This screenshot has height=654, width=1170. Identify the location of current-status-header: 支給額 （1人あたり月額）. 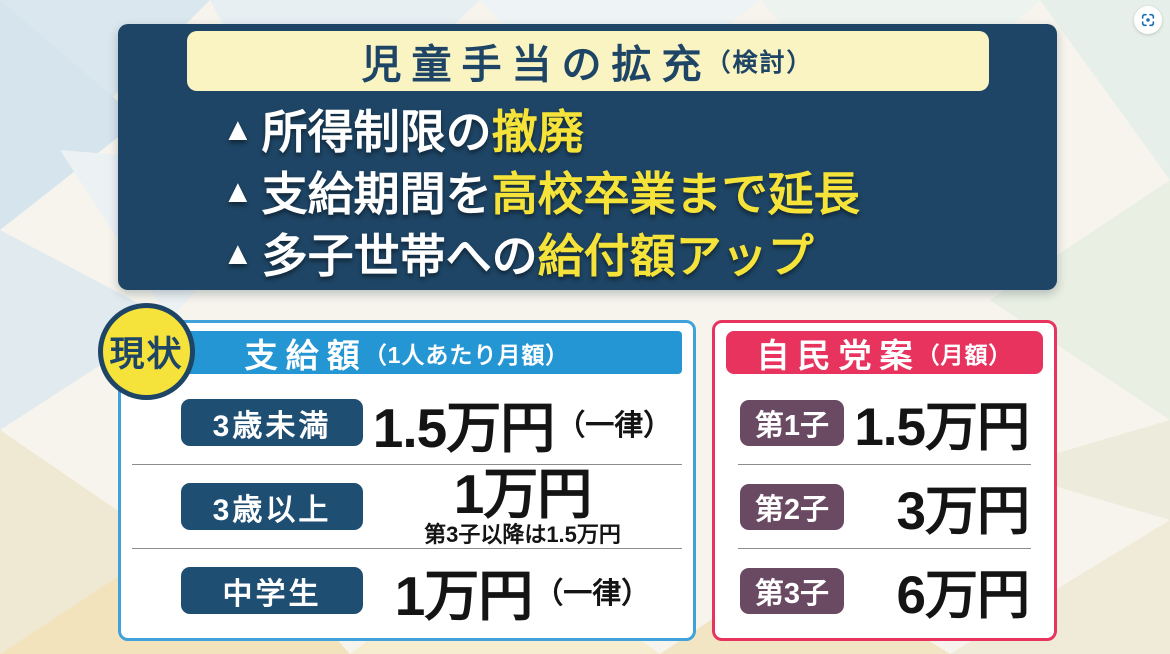
(407, 352).